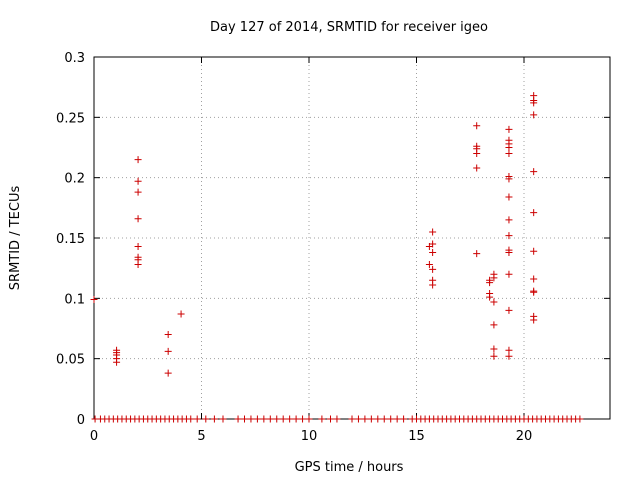  What do you see at coordinates (70, 239) in the screenshot?
I see `y-tick-label: 0.15` at bounding box center [70, 239].